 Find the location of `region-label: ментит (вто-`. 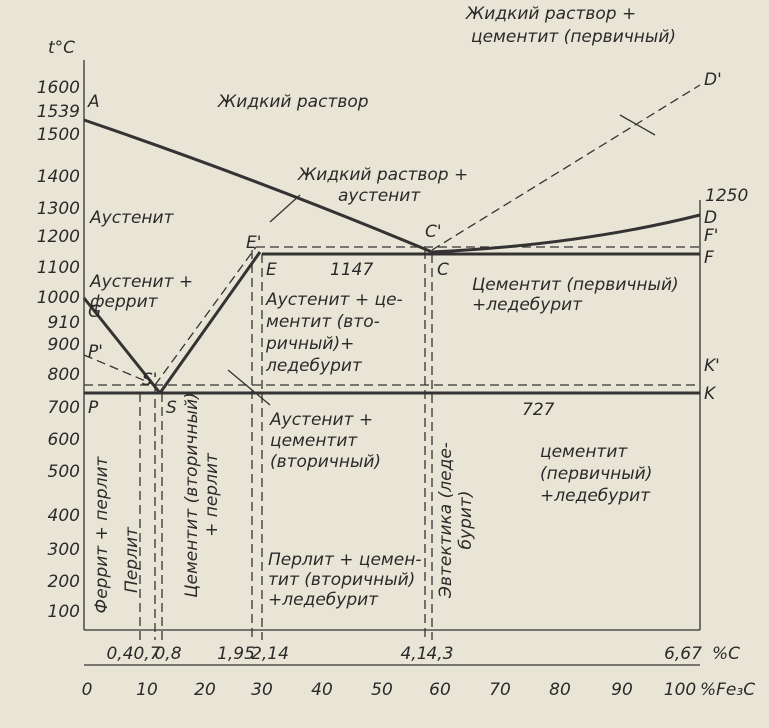

region-label: ментит (вто- is located at coordinates (323, 322).